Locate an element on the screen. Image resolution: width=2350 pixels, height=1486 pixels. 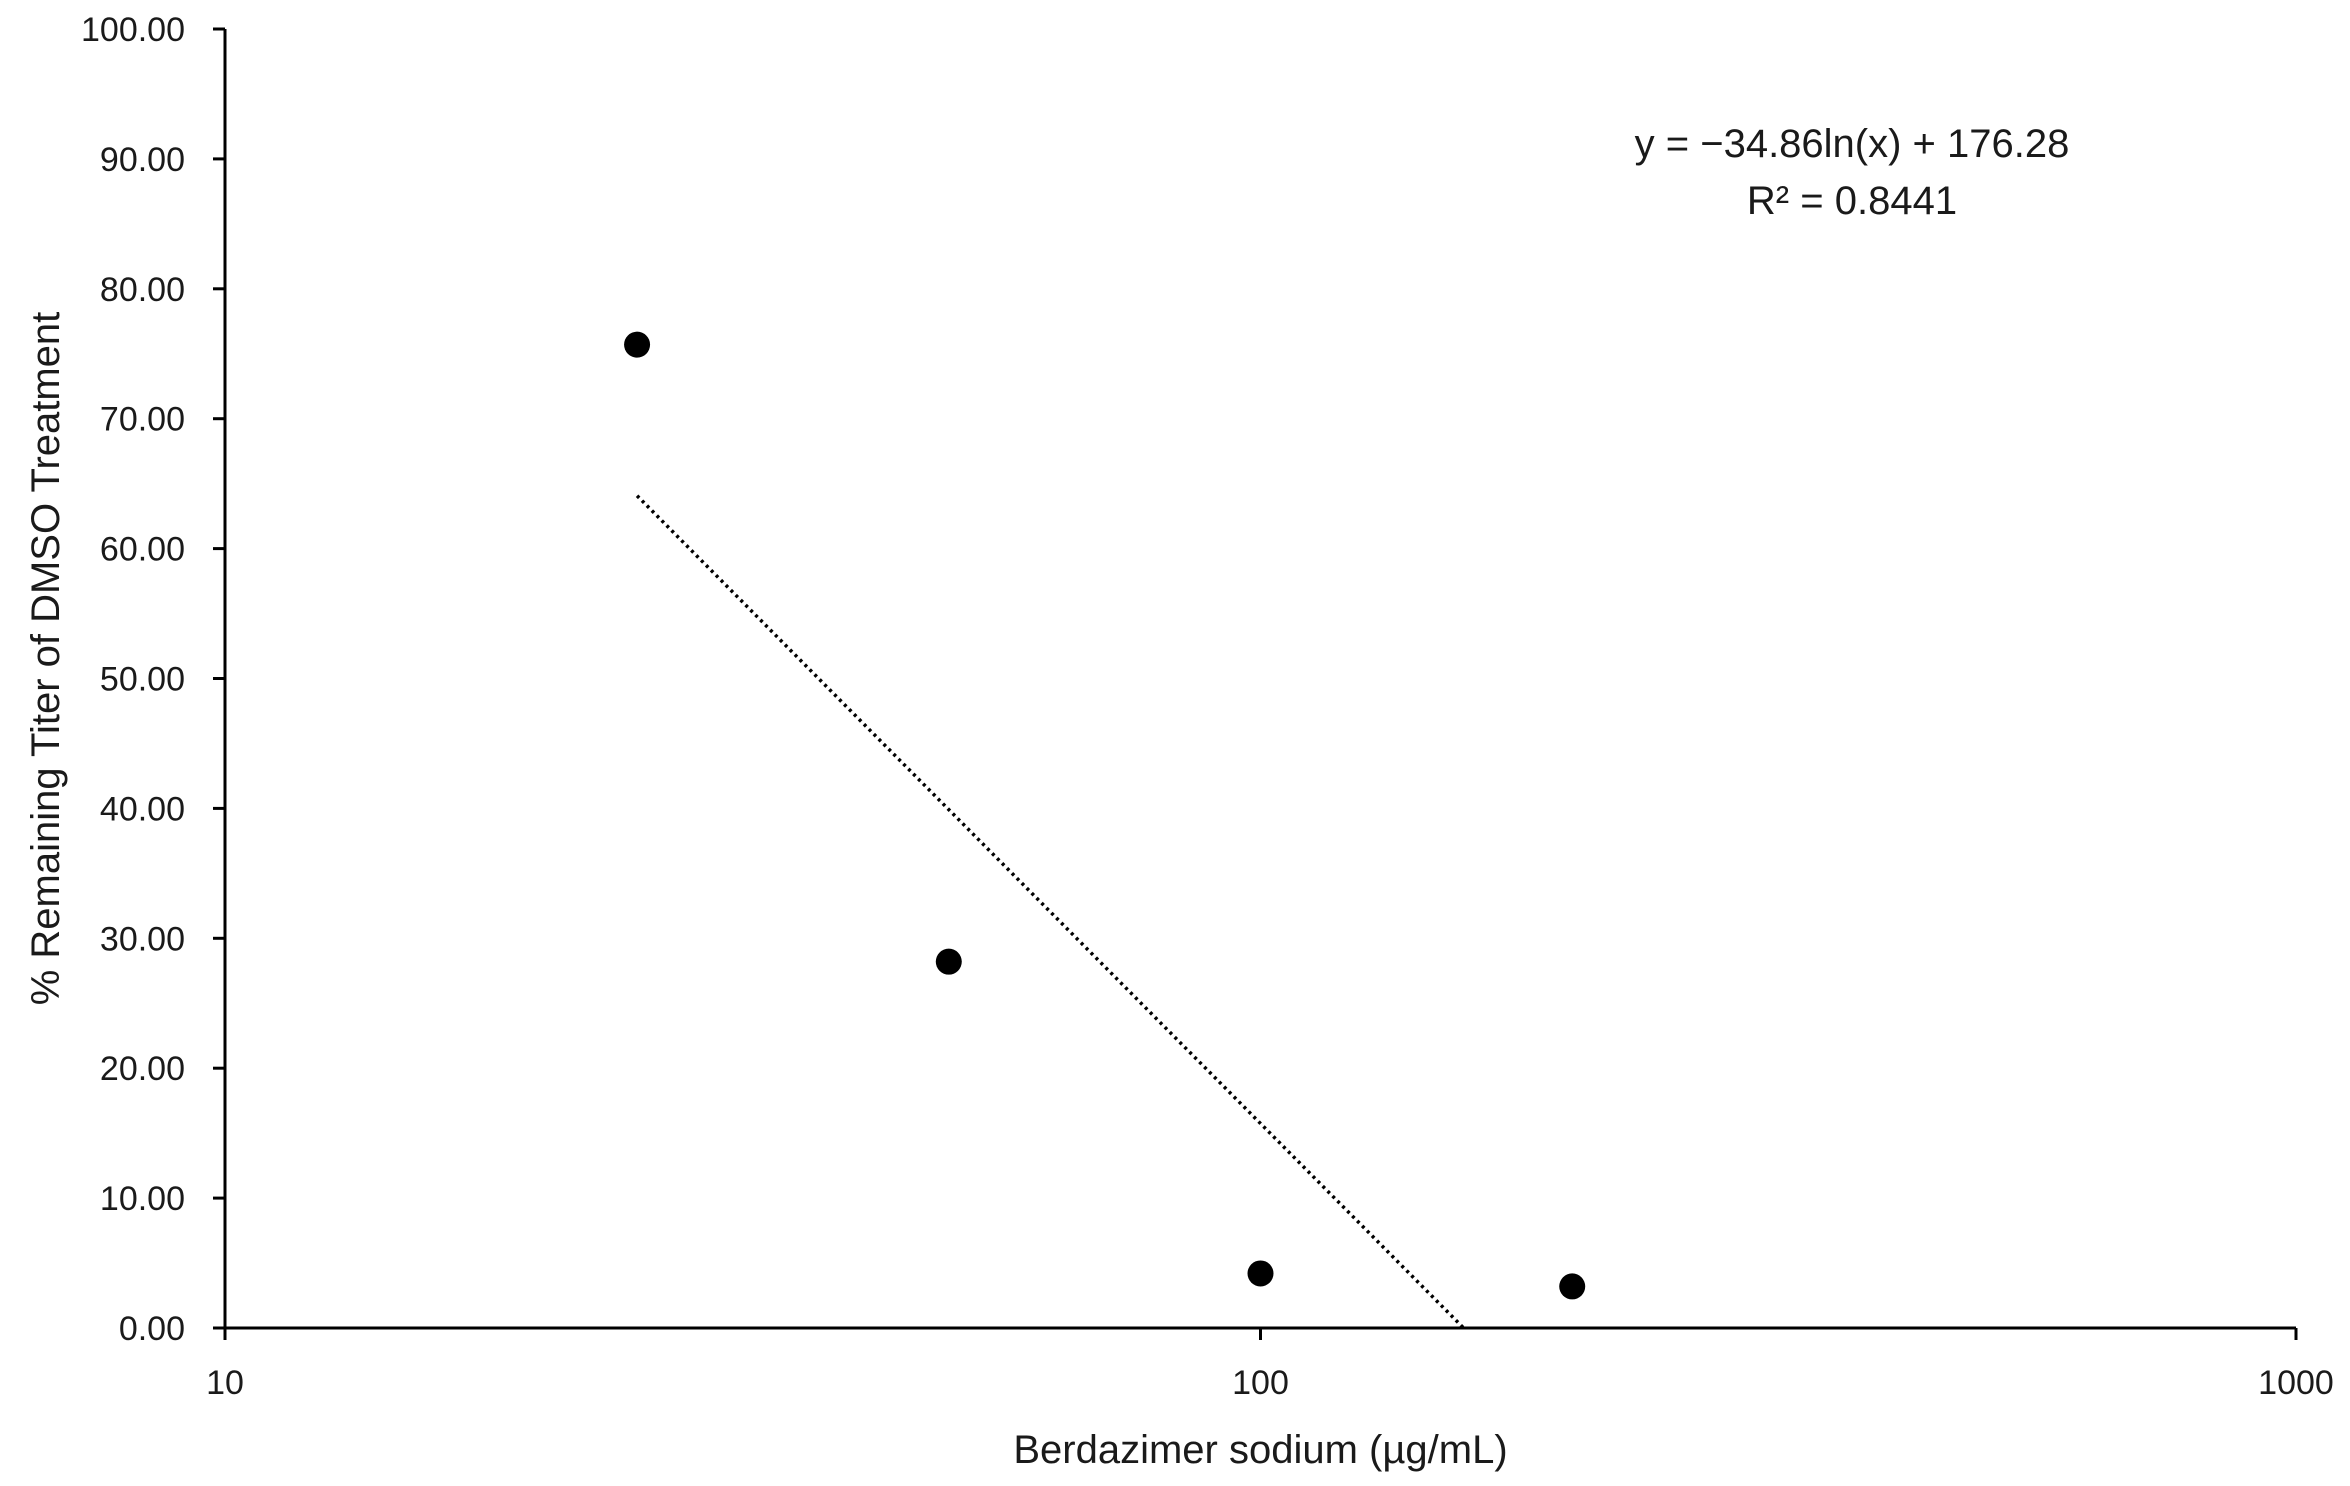
x-tick-label: 100 is located at coordinates (1260, 1383).